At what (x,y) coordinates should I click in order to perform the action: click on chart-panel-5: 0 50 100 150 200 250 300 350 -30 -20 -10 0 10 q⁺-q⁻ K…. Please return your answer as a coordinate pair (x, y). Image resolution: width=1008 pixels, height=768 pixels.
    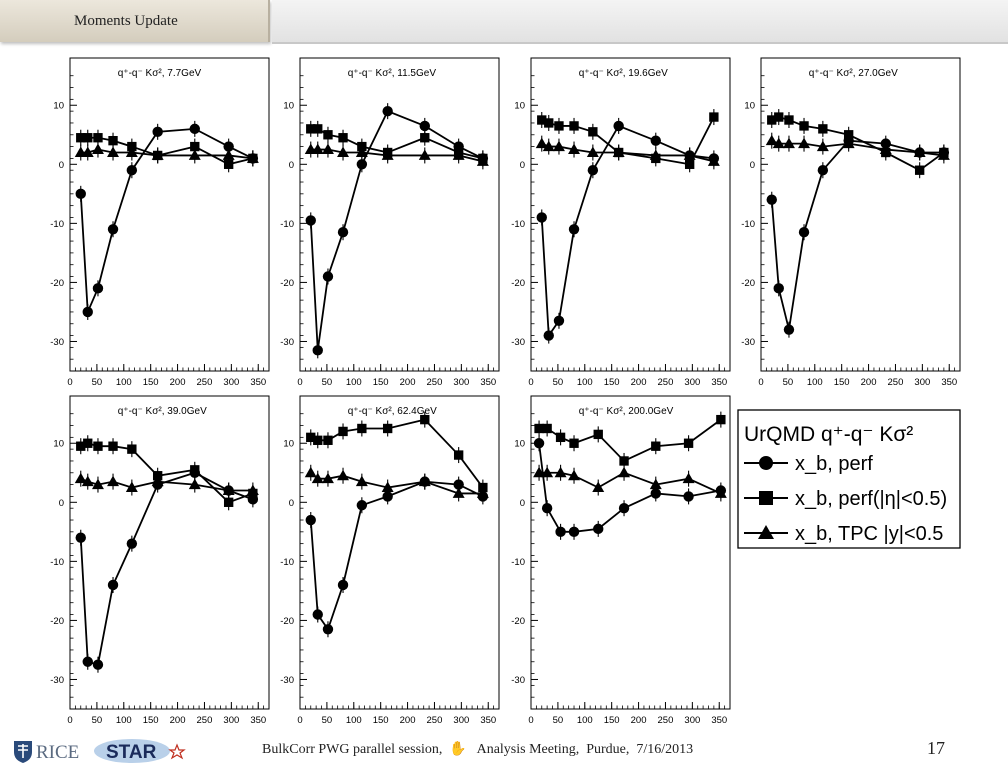
    Looking at the image, I should click on (160, 560).